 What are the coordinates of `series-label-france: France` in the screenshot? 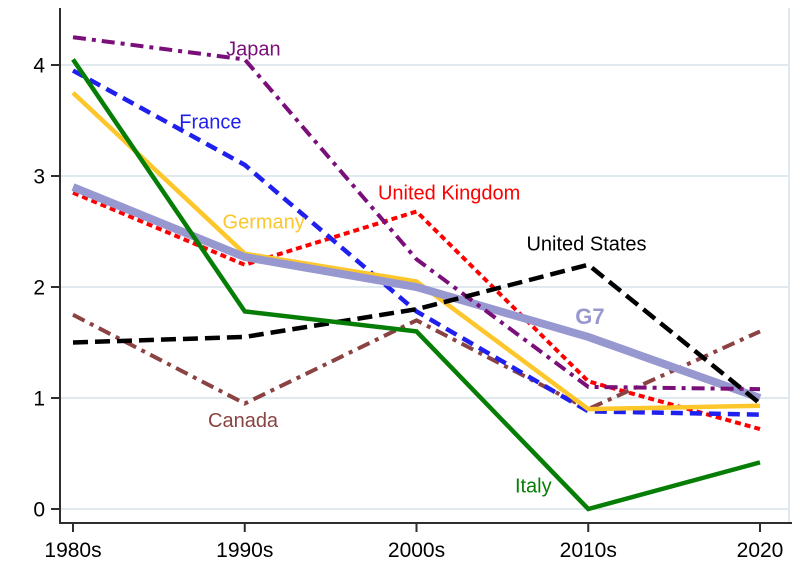 It's located at (210, 123).